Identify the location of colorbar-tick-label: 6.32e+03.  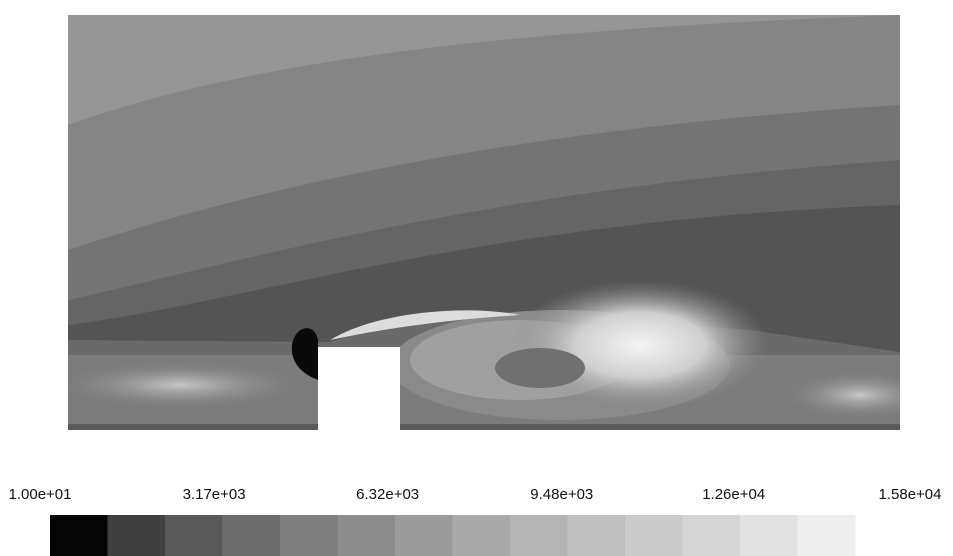
(387, 494).